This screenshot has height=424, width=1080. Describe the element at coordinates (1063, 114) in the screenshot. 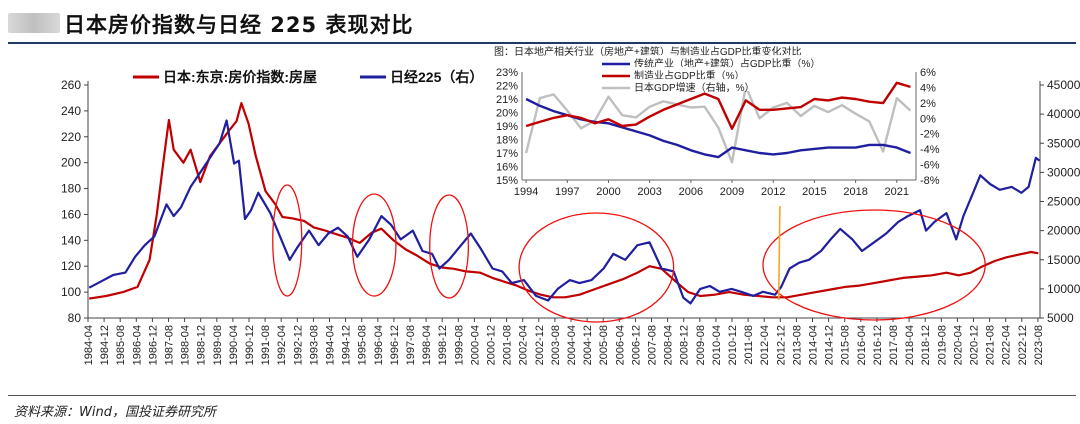

I see `y-right-tick-label: 40000` at that location.